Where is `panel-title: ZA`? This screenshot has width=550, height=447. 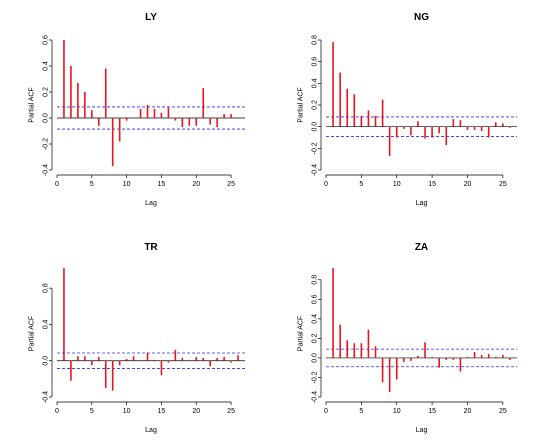 panel-title: ZA is located at coordinates (421, 247).